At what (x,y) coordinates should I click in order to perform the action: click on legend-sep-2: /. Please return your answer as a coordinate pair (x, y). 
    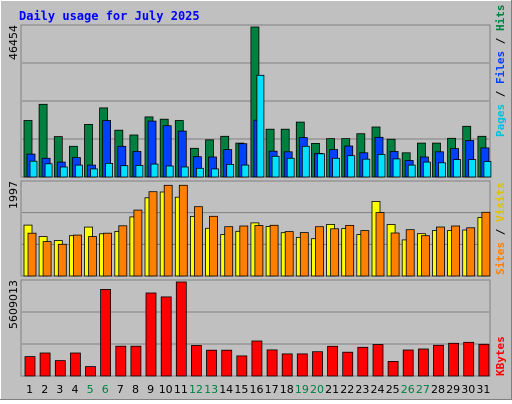
    Looking at the image, I should click on (500, 41).